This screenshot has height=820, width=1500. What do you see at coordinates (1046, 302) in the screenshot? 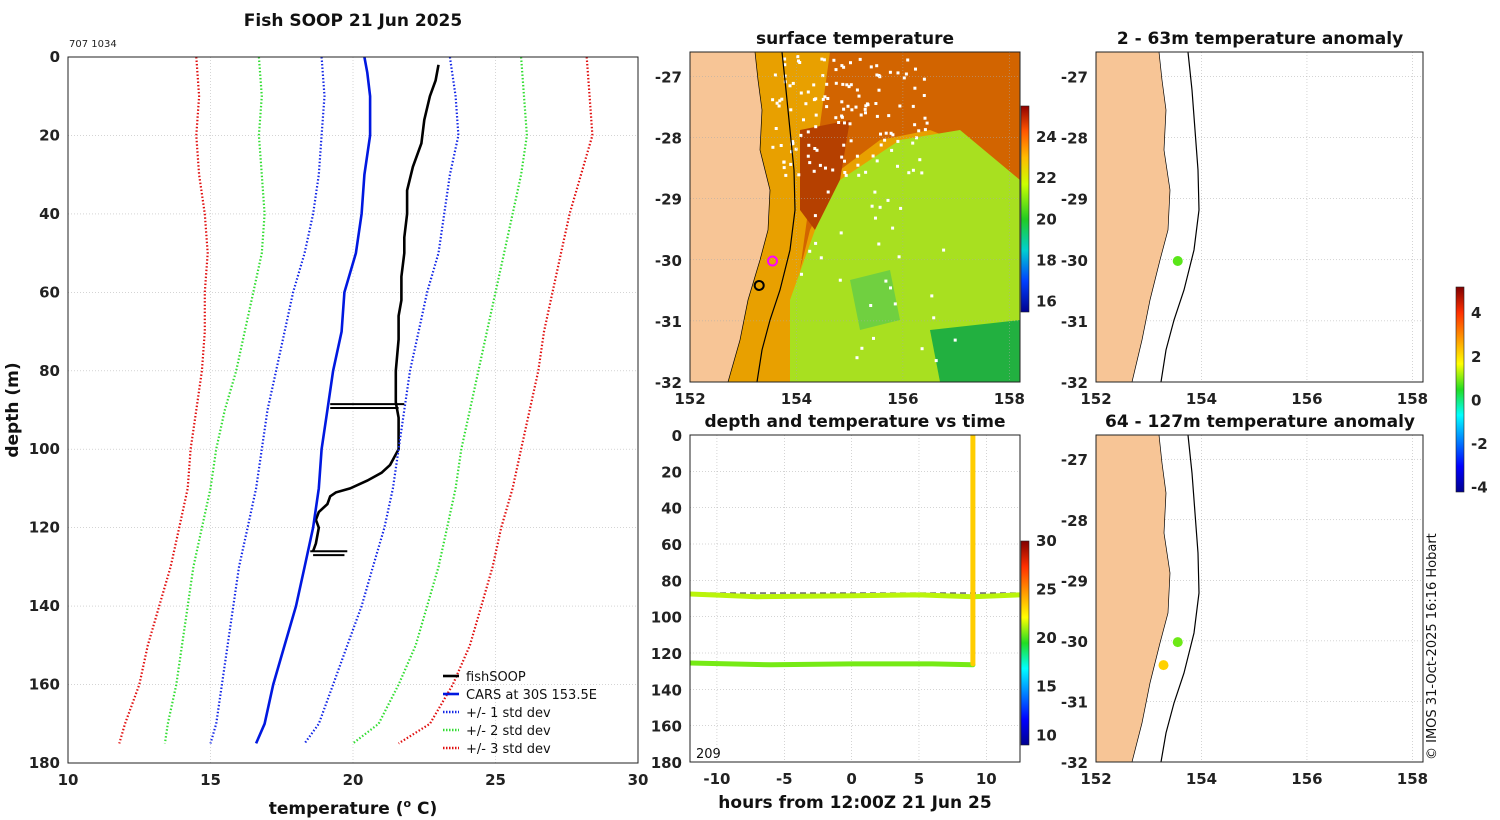
I see `sst-colorbar-tick: 16` at bounding box center [1046, 302].